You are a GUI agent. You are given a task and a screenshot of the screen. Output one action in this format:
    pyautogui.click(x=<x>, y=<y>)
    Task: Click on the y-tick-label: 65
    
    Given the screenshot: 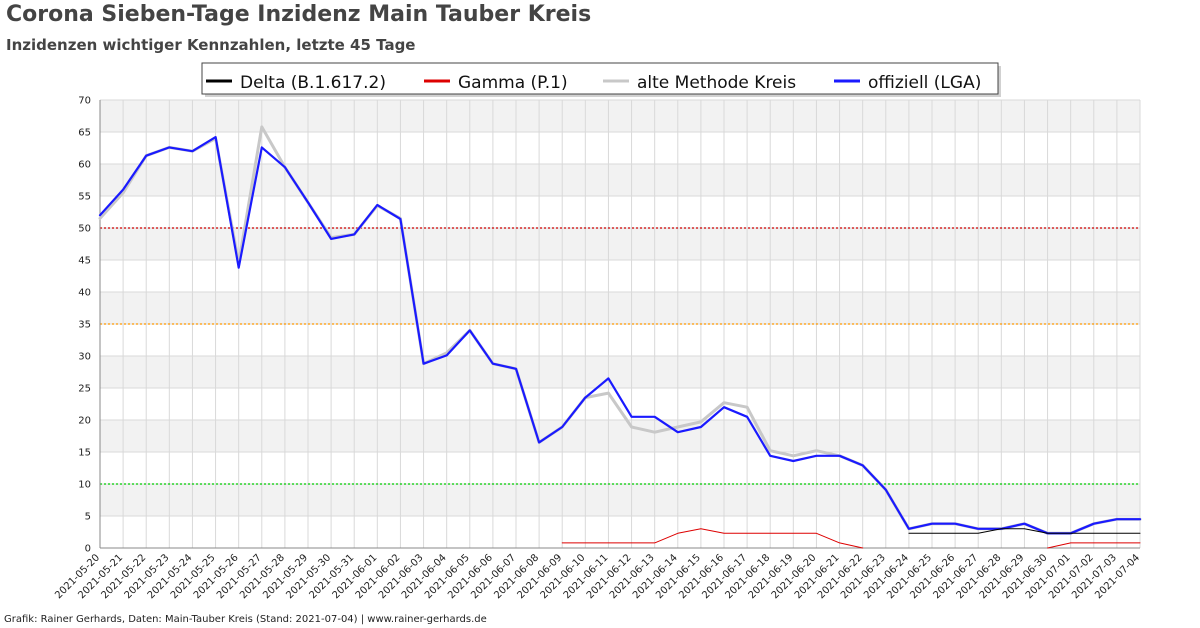 What is the action you would take?
    pyautogui.click(x=84, y=133)
    